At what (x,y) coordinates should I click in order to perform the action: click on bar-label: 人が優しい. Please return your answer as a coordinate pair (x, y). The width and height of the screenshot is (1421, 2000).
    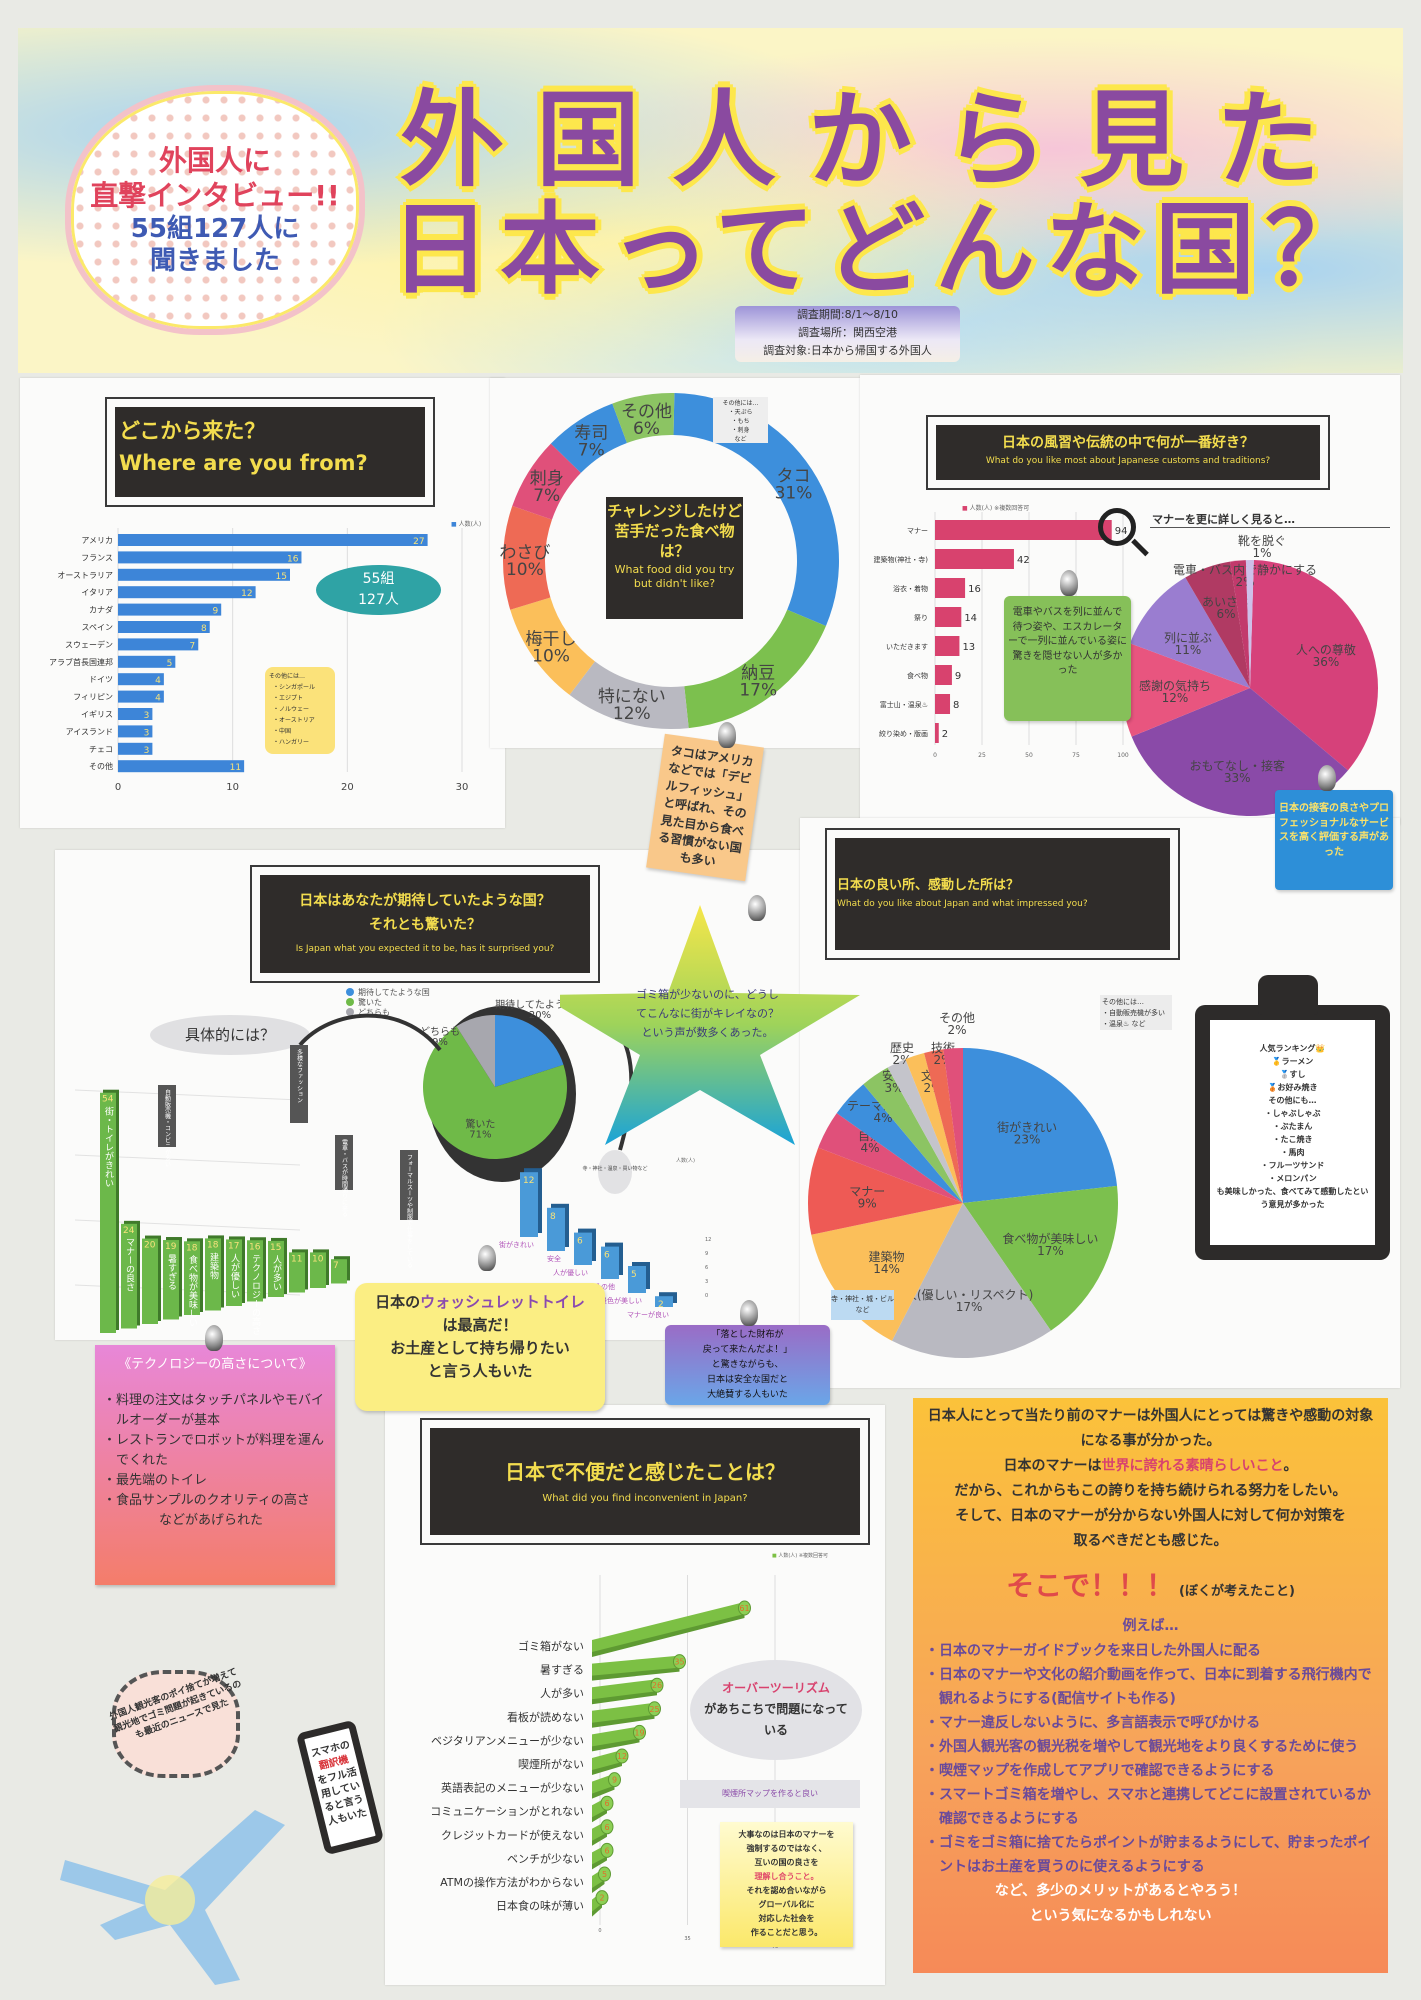
    Looking at the image, I should click on (234, 1275).